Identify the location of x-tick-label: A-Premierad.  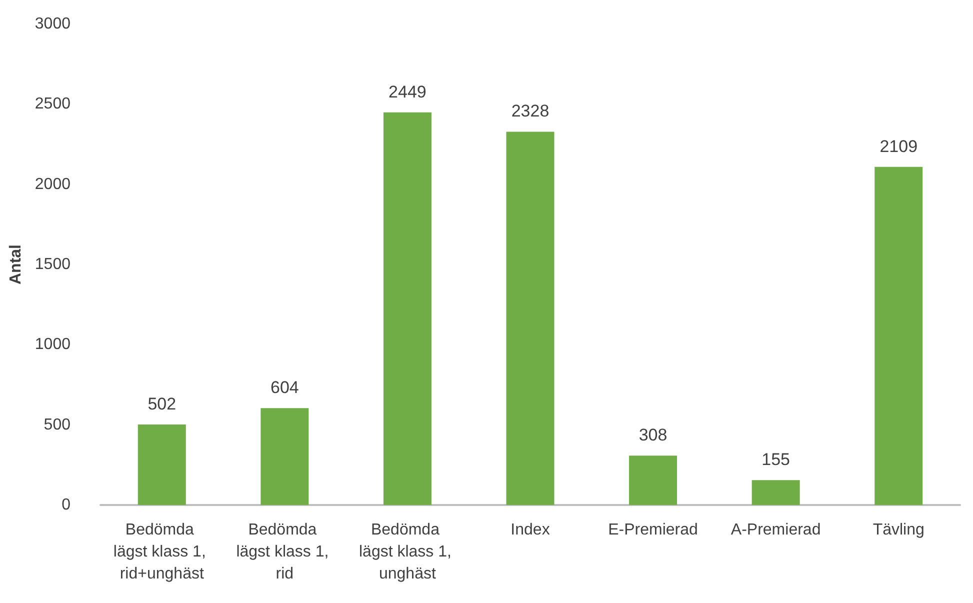
(775, 530).